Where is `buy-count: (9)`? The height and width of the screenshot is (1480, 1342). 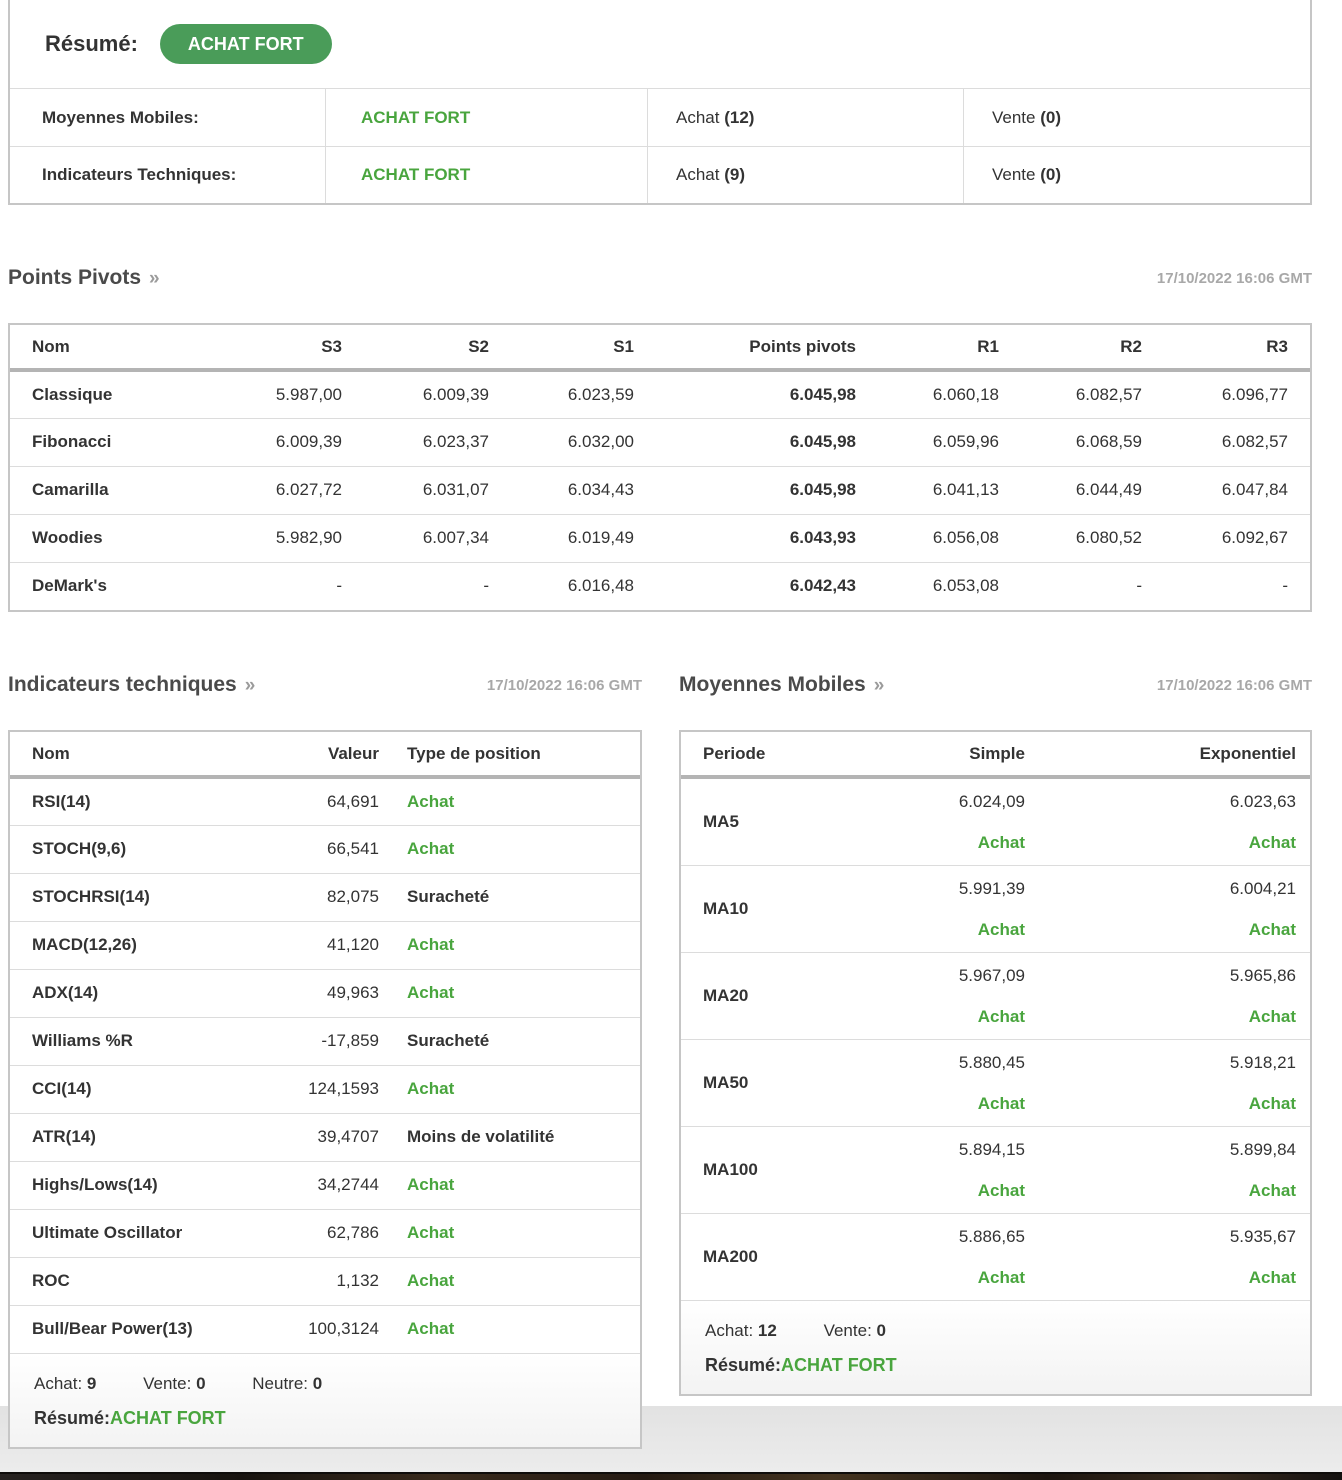 buy-count: (9) is located at coordinates (734, 174).